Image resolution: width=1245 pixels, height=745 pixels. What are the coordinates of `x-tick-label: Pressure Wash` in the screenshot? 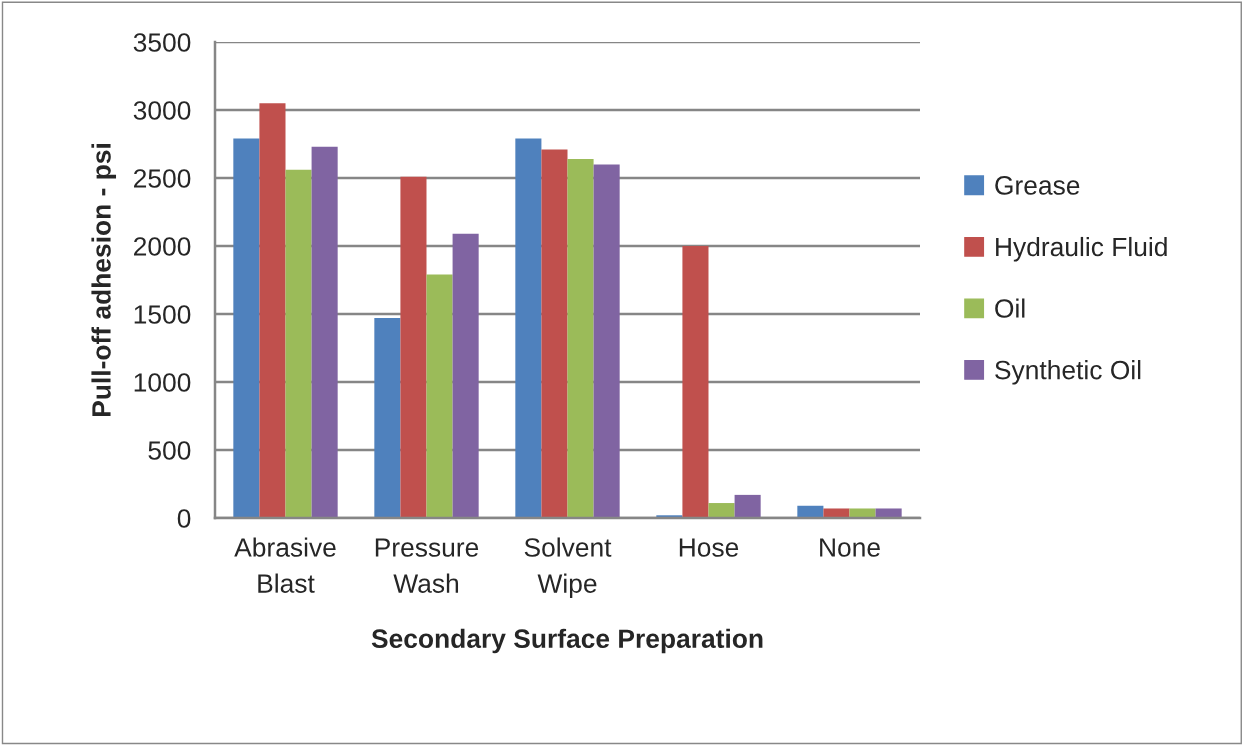 It's located at (427, 565).